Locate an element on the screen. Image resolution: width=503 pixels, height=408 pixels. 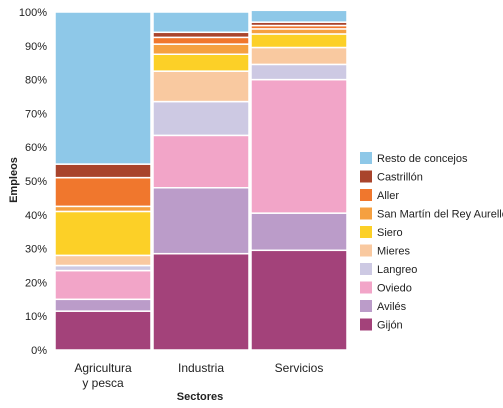
legend-label: Oviedo is located at coordinates (394, 289).